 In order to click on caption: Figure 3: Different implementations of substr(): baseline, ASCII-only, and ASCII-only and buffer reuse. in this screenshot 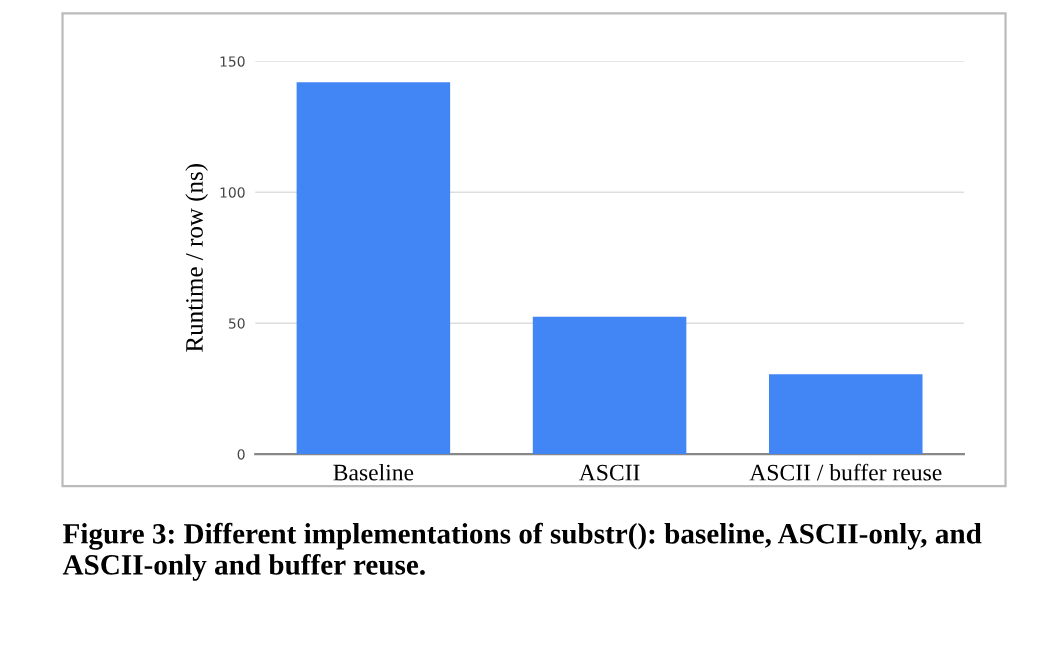, I will do `click(522, 551)`.